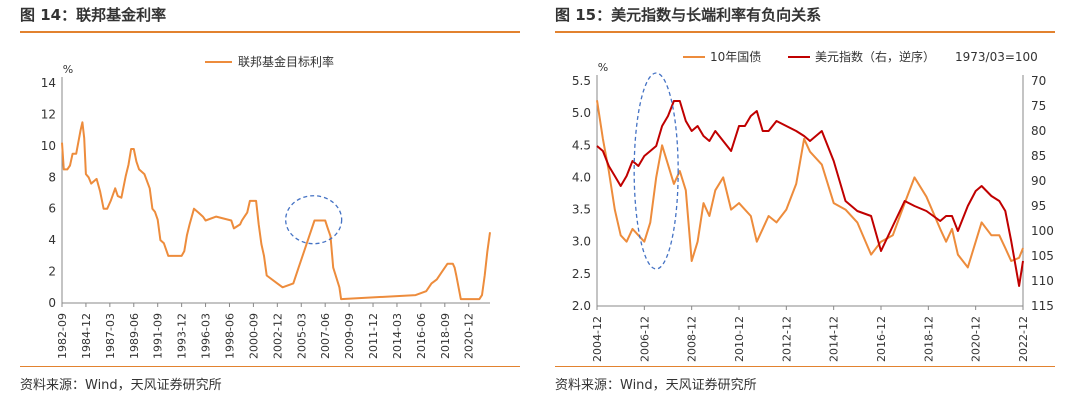 The height and width of the screenshot is (400, 1080). What do you see at coordinates (735, 57) in the screenshot?
I see `legend-label: 10年国债` at bounding box center [735, 57].